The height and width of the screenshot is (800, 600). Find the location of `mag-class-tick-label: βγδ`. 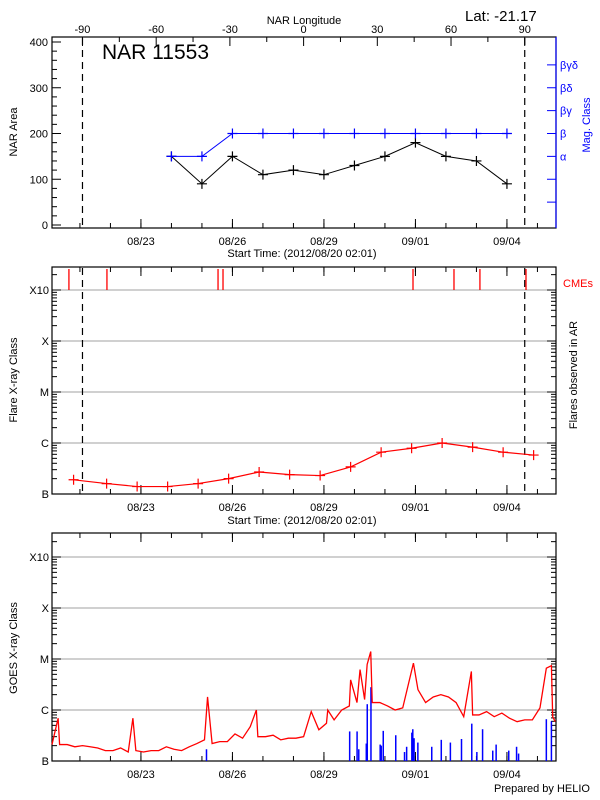

mag-class-tick-label: βγδ is located at coordinates (569, 66).